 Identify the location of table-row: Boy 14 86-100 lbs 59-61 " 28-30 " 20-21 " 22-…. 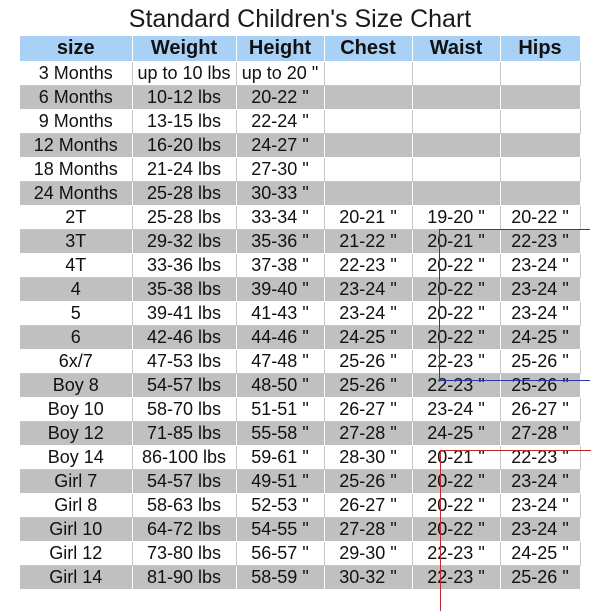
(300, 457).